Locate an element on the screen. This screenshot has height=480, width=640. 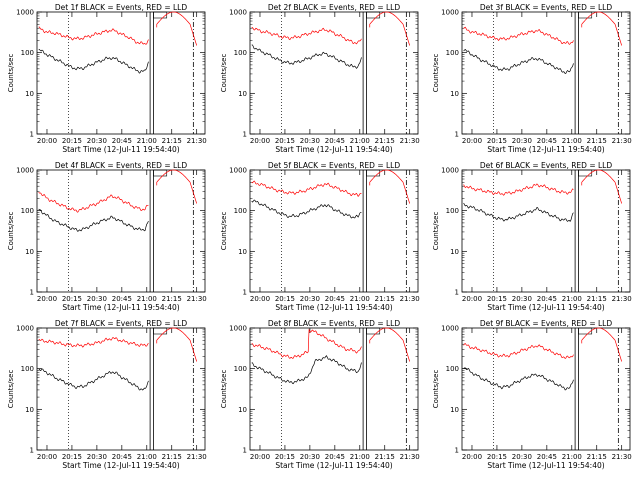
panel-title: Det 7f BLACK = Events, RED = LLD is located at coordinates (121, 323).